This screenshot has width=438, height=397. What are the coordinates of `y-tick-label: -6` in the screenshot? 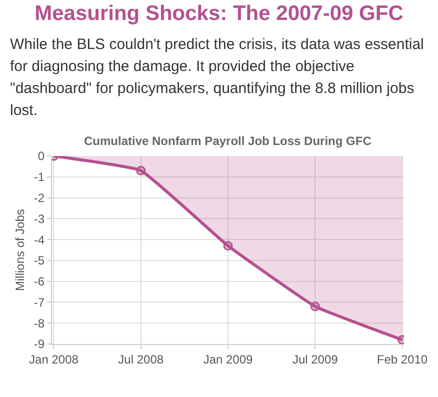 It's located at (39, 281).